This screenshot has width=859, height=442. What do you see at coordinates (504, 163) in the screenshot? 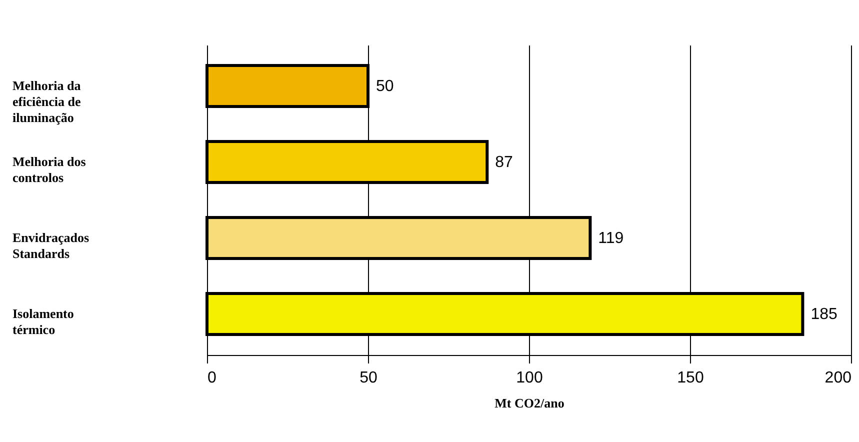
I see `data-label: 87` at bounding box center [504, 163].